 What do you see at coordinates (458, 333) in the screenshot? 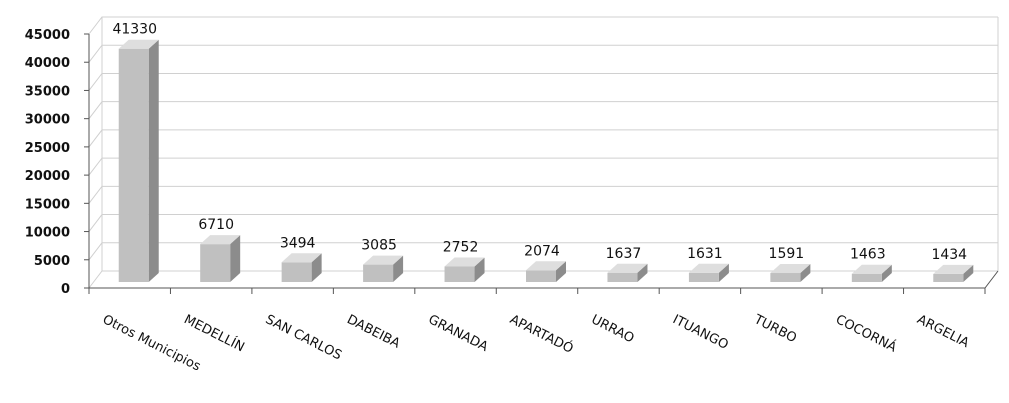
I see `x-category-label: GRANADA` at bounding box center [458, 333].